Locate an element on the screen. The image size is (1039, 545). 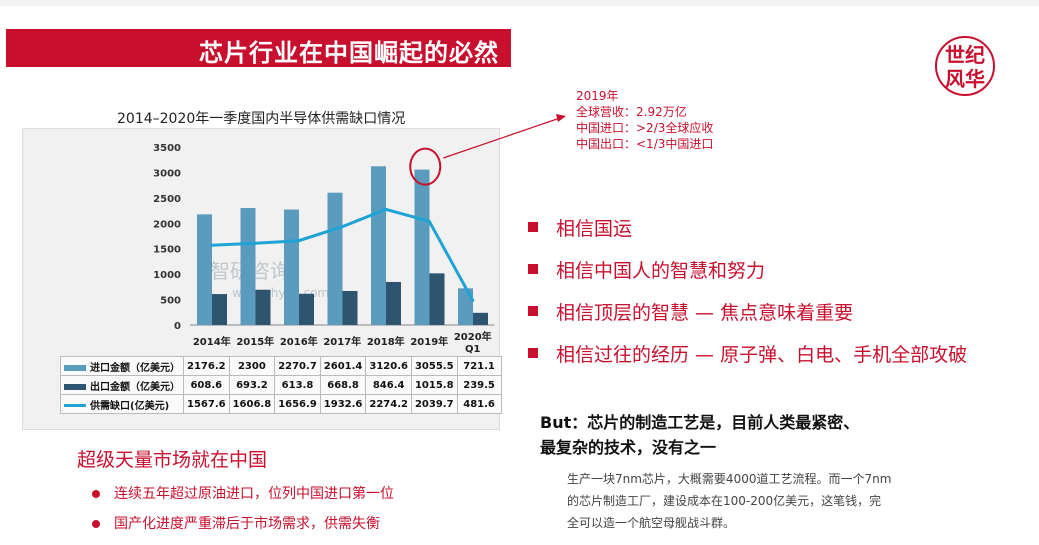
chart-title: 2014–2020年一季度国内半导体供需缺口情况 is located at coordinates (261, 119).